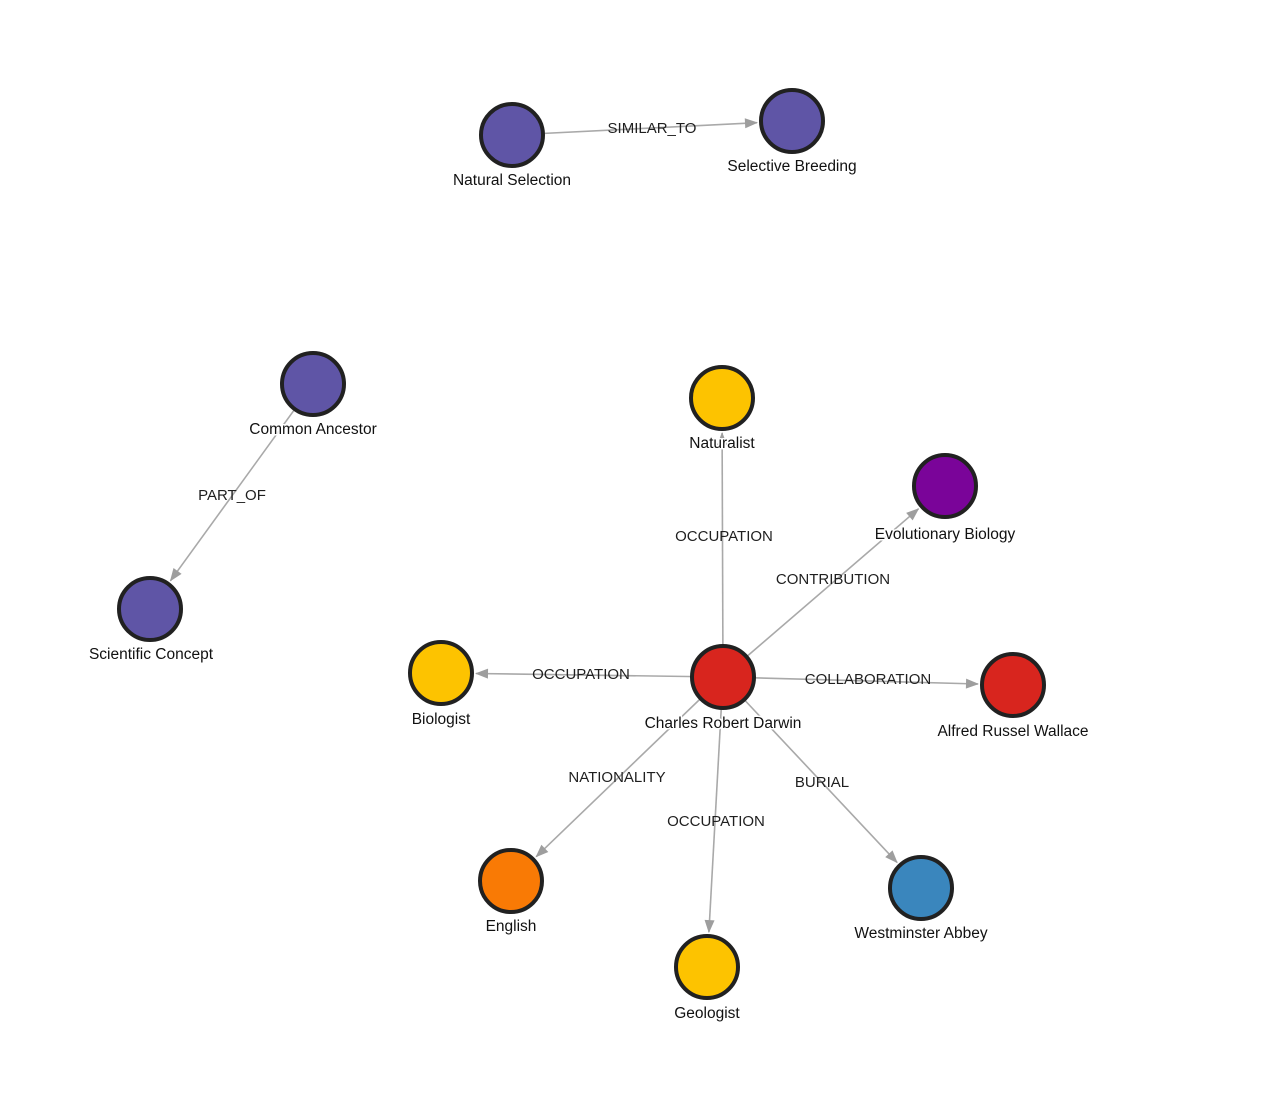 This screenshot has width=1288, height=1106. I want to click on node-english: English, so click(511, 892).